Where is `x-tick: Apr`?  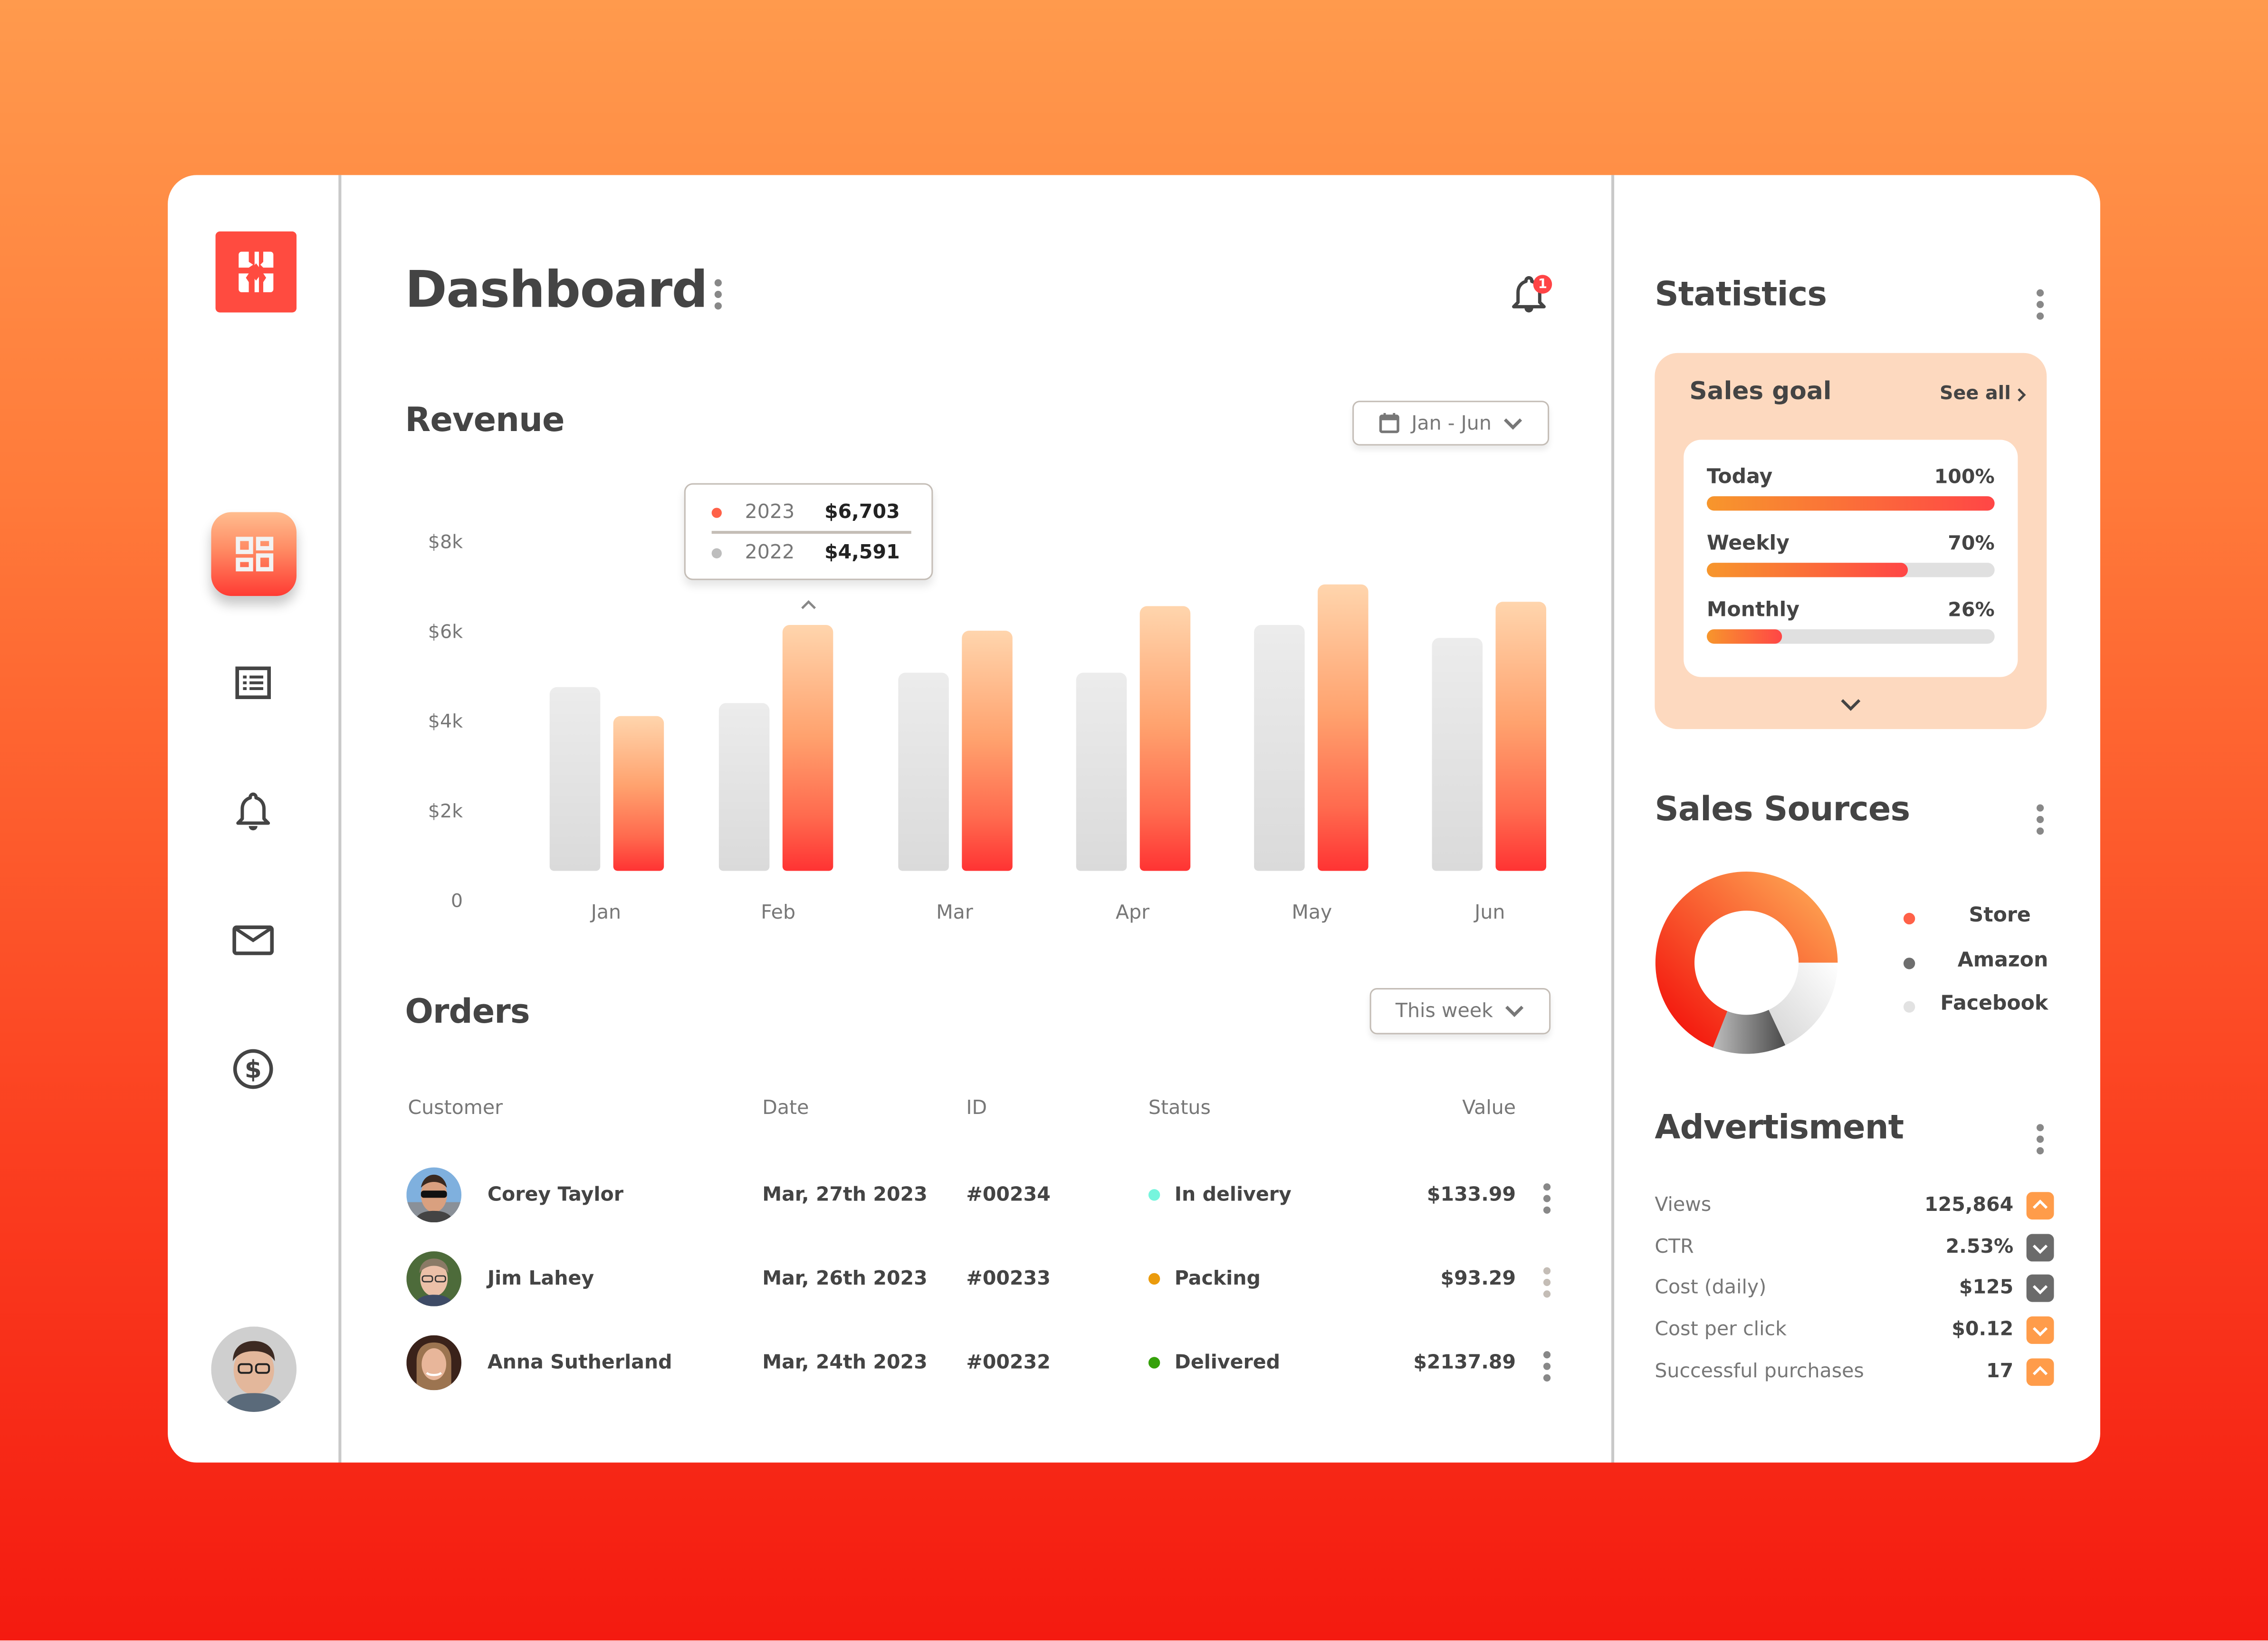 x-tick: Apr is located at coordinates (1132, 913).